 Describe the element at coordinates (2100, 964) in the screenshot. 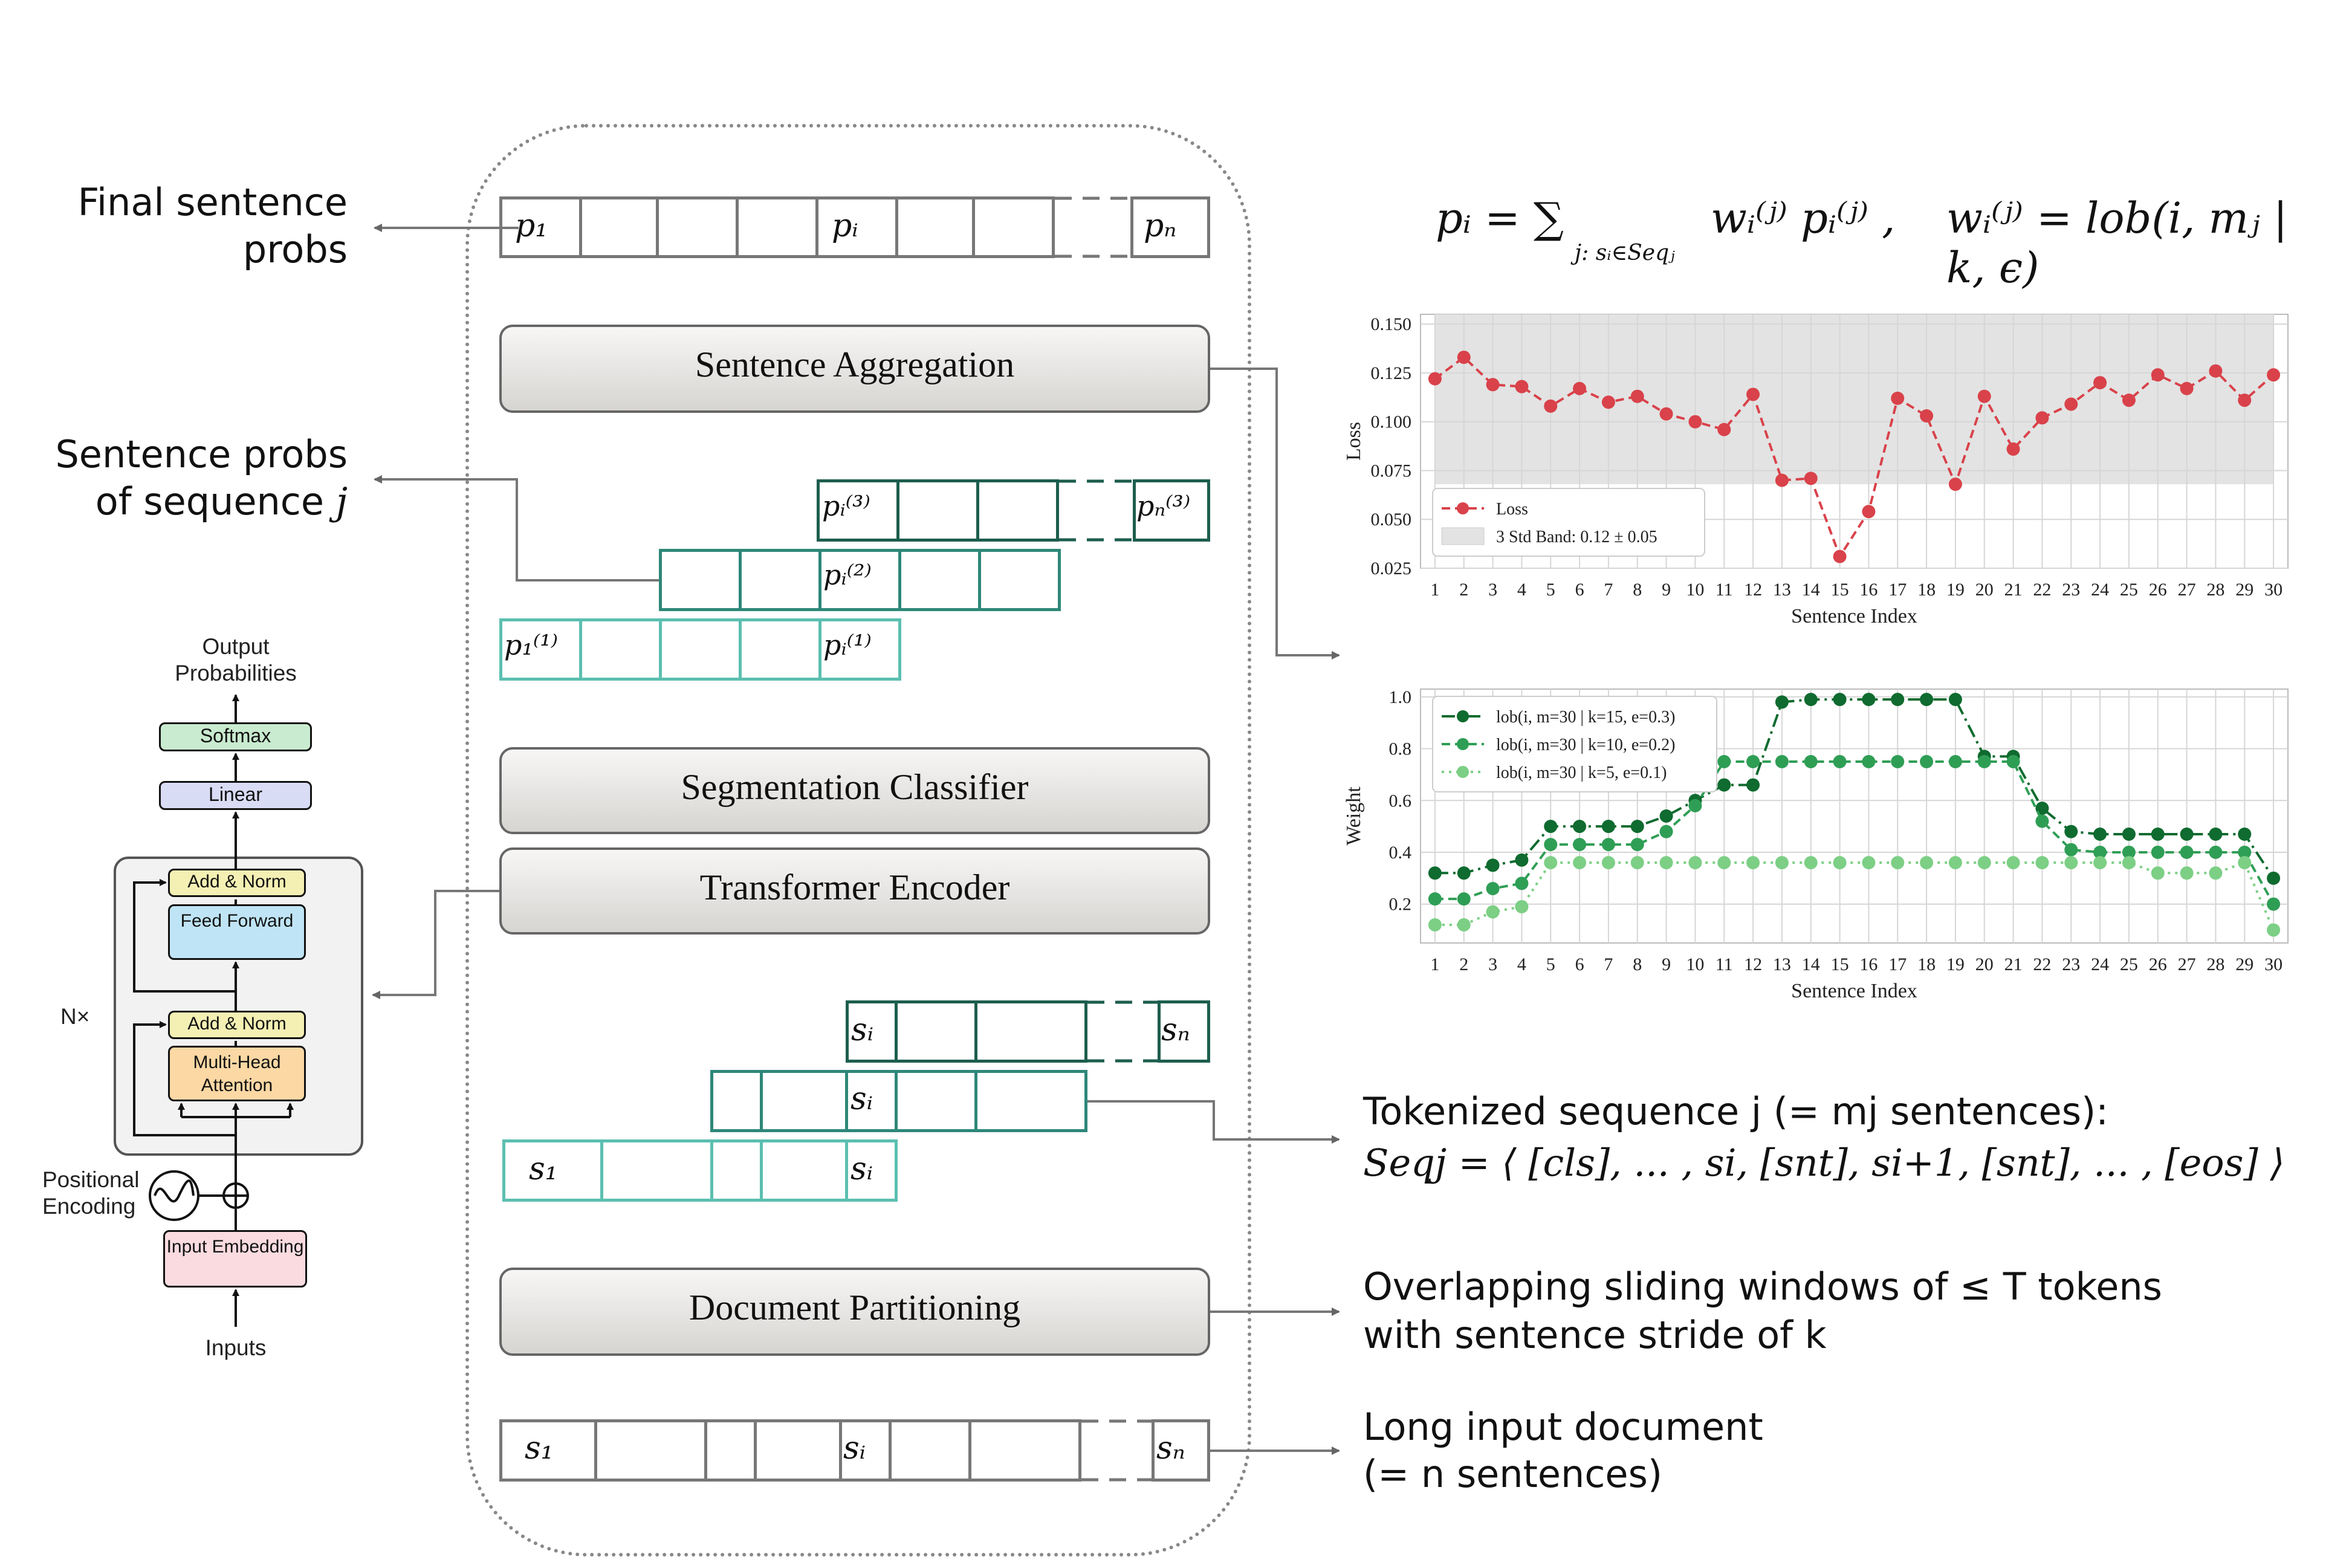

I see `x-tick-label: 24` at that location.